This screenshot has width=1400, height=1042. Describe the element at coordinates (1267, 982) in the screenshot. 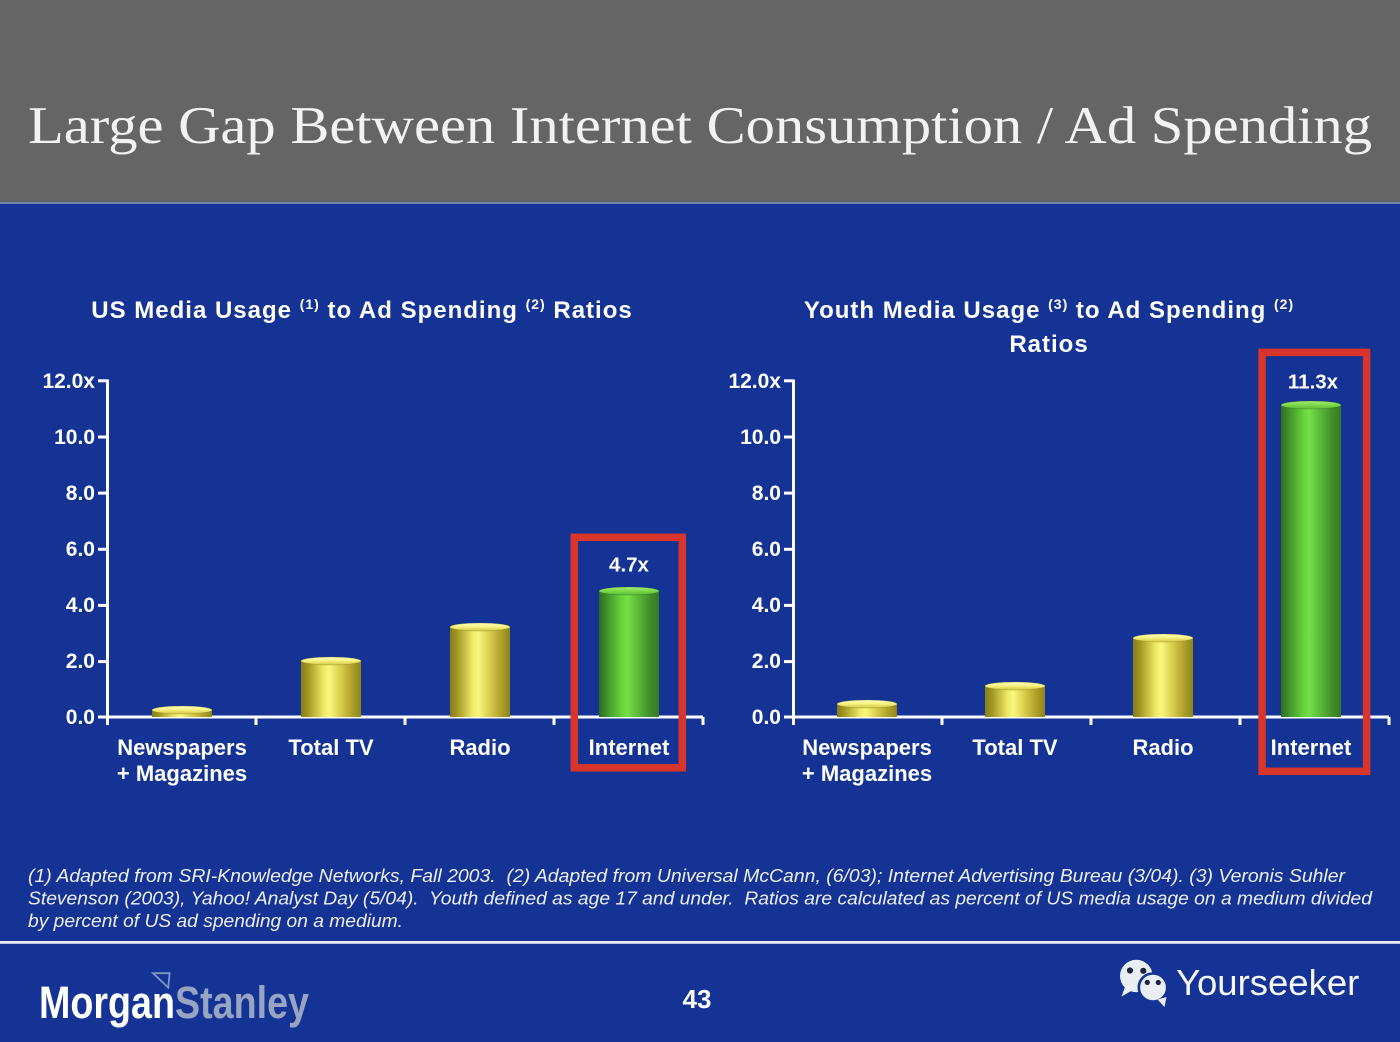

I see `svg-text: Yourseeker` at that location.